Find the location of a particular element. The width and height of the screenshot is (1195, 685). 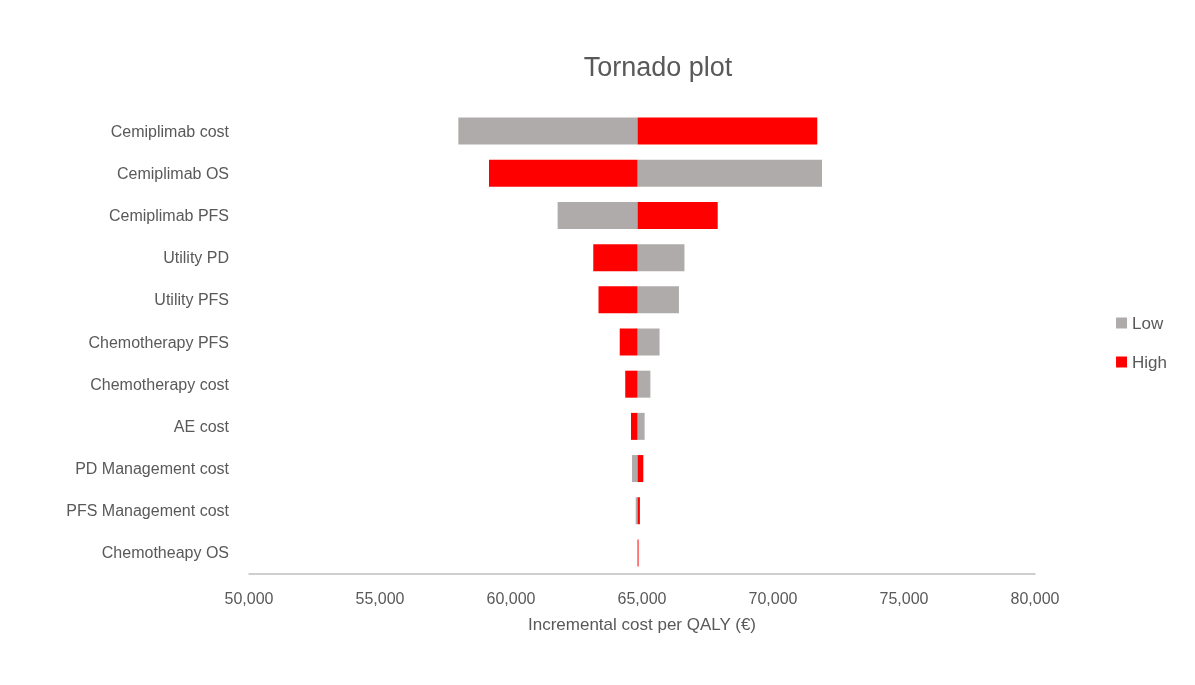

chart-title: Tornado plot is located at coordinates (658, 66).